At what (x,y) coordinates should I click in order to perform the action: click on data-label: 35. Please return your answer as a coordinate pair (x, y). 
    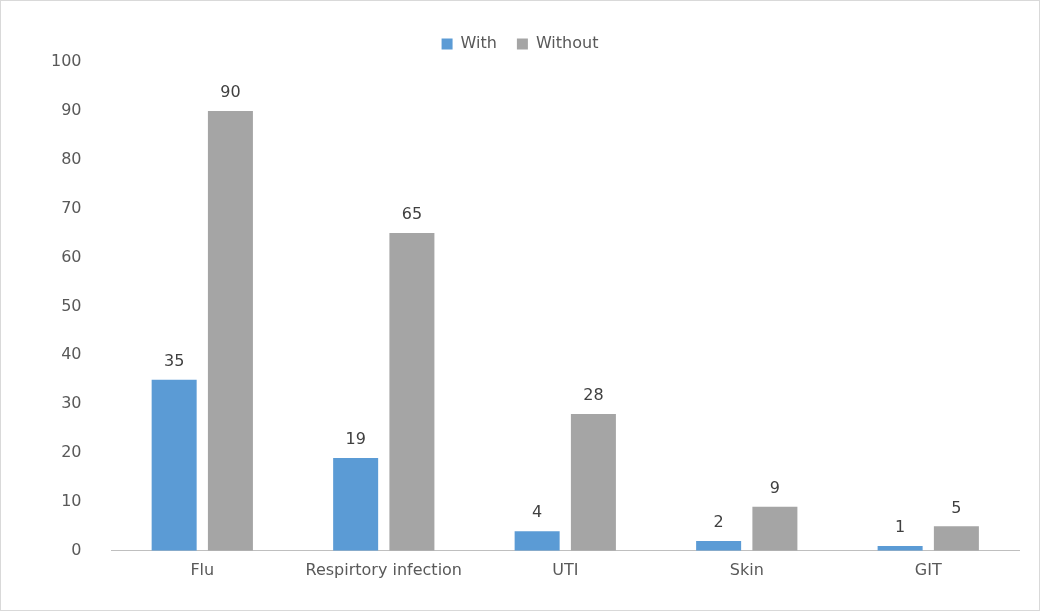
    Looking at the image, I should click on (174, 360).